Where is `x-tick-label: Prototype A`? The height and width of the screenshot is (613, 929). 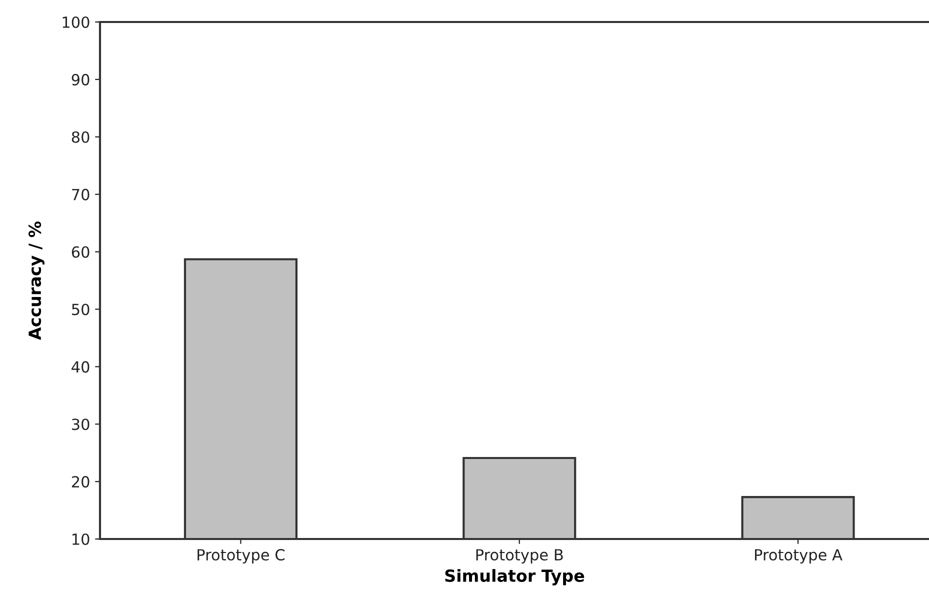
x-tick-label: Prototype A is located at coordinates (798, 556).